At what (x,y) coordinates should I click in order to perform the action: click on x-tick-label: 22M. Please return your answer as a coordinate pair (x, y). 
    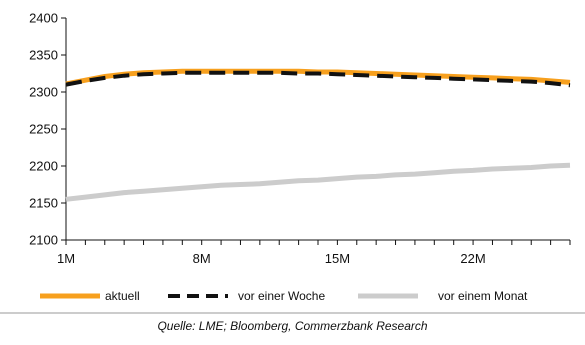
    Looking at the image, I should click on (472, 258).